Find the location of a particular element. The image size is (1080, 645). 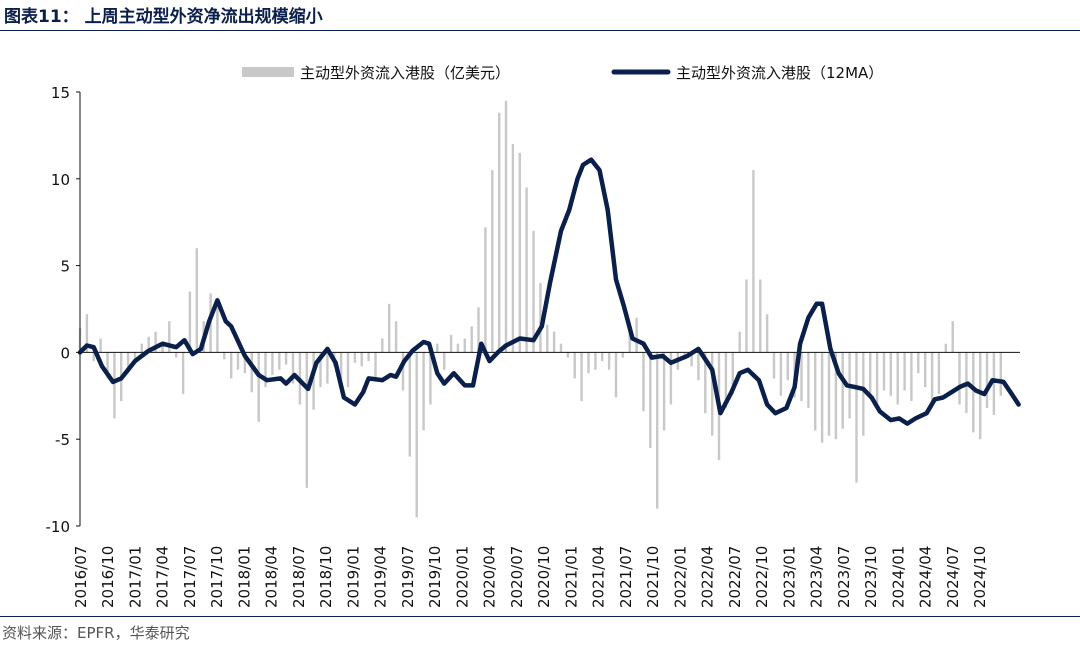

x-tick-label: 2019/01 is located at coordinates (354, 577).